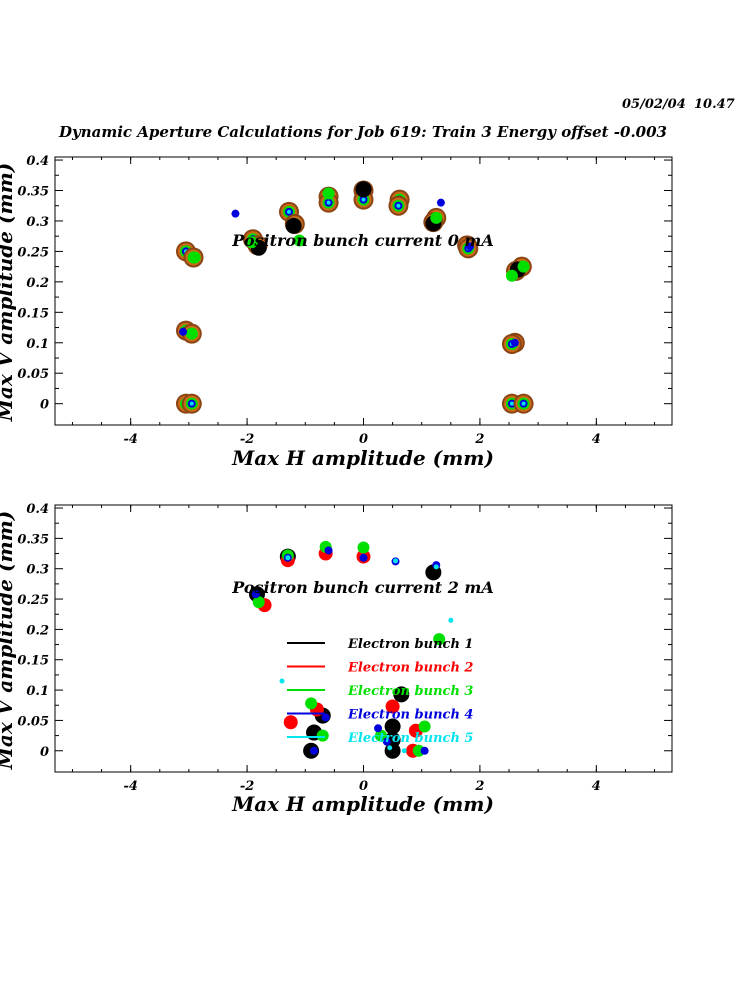  What do you see at coordinates (8, 292) in the screenshot?
I see `plot-top-ylabel: Max V amplitude (mm)` at bounding box center [8, 292].